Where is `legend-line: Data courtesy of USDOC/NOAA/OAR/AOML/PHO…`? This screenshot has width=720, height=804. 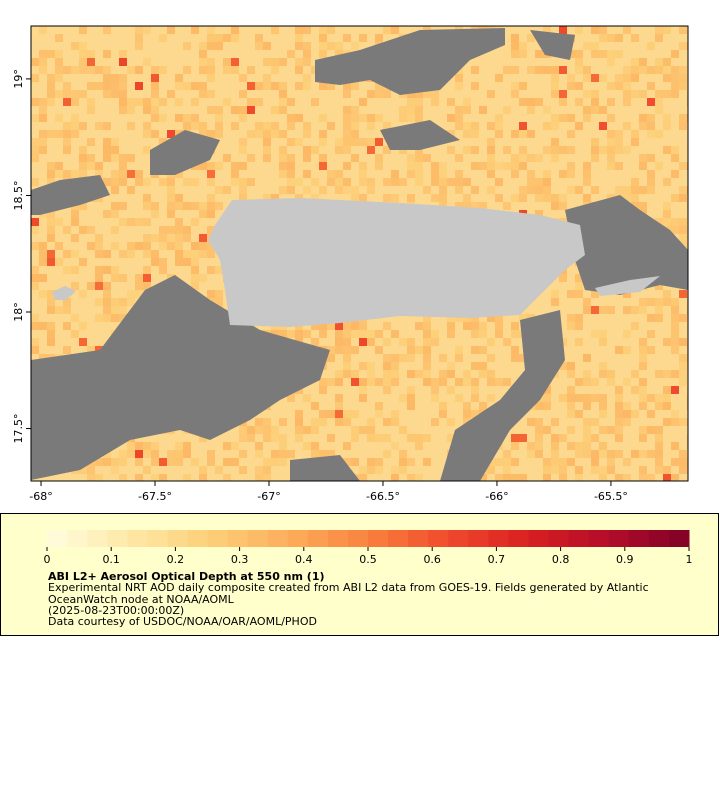
legend-line: Data courtesy of USDOC/NOAA/OAR/AOML/PHO… is located at coordinates (182, 621).